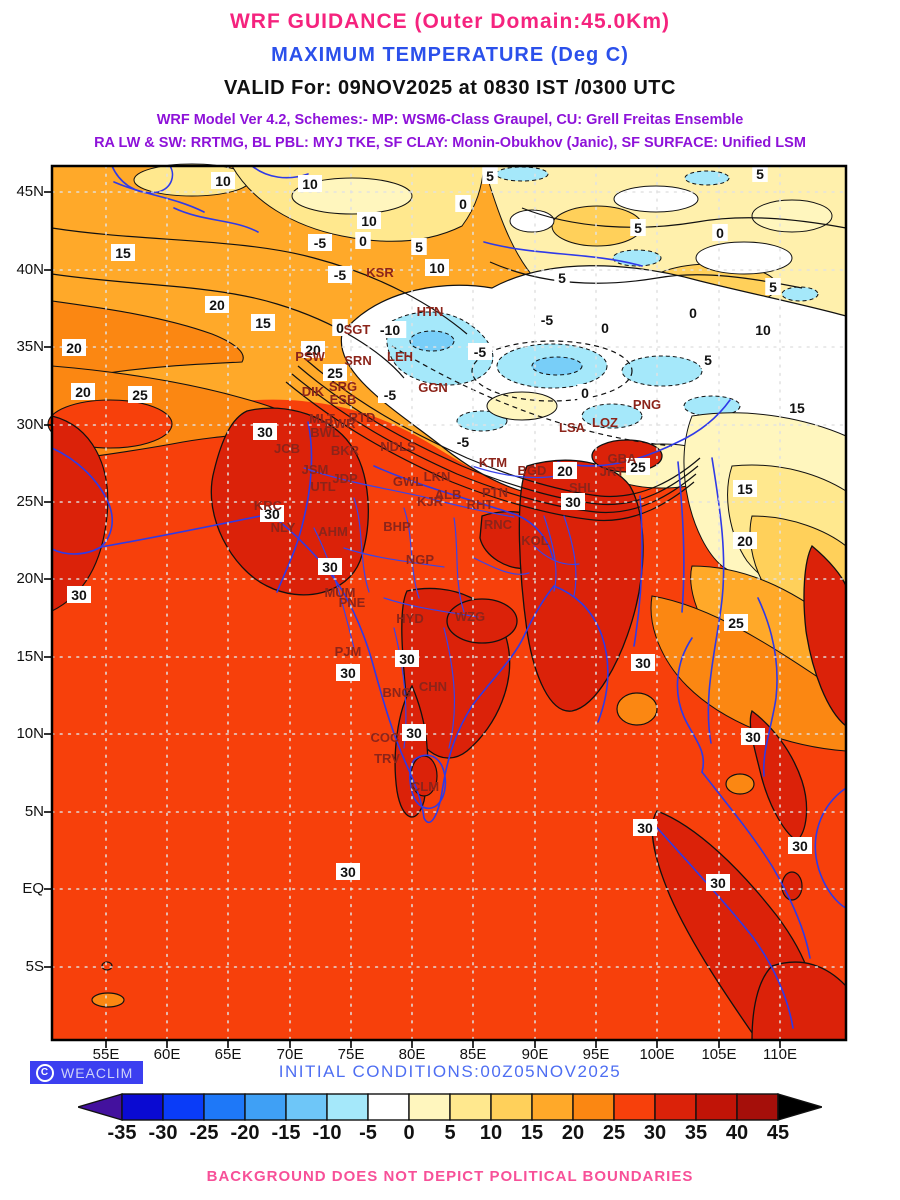 This screenshot has width=900, height=1200. What do you see at coordinates (409, 1133) in the screenshot?
I see `colorbar-tick-label: 0` at bounding box center [409, 1133].